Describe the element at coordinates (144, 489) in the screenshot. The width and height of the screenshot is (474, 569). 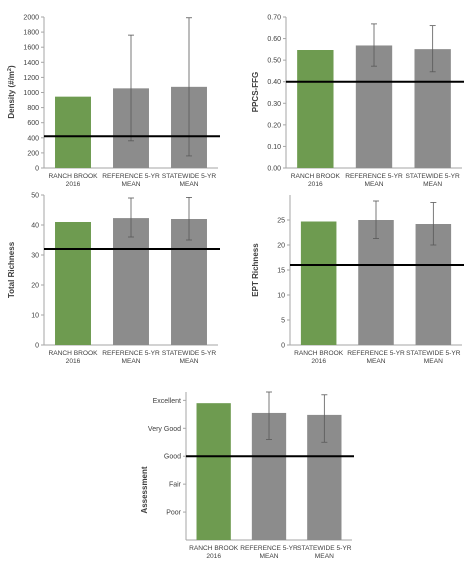
I see `y-axis-title: Assessment` at that location.